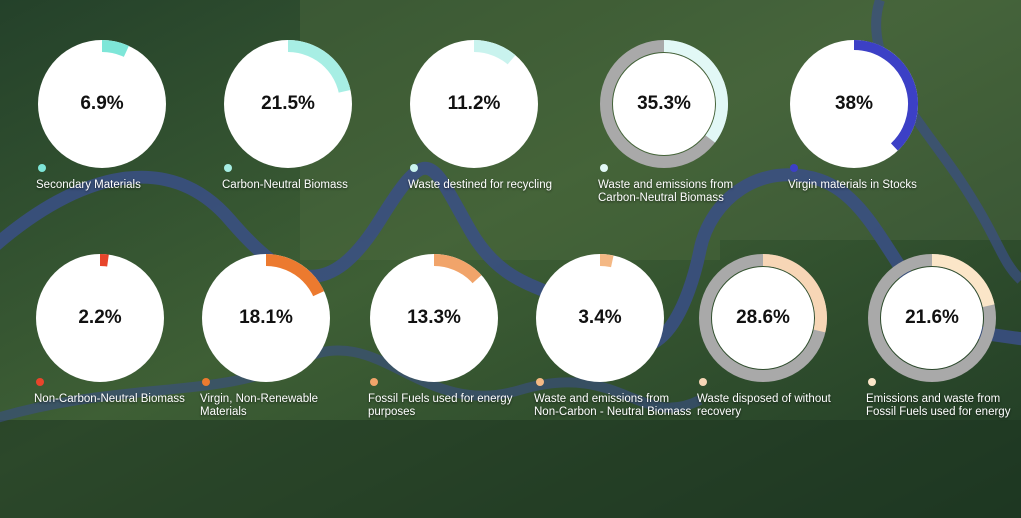  Describe the element at coordinates (764, 405) in the screenshot. I see `series-label: Waste disposed of without recovery` at that location.